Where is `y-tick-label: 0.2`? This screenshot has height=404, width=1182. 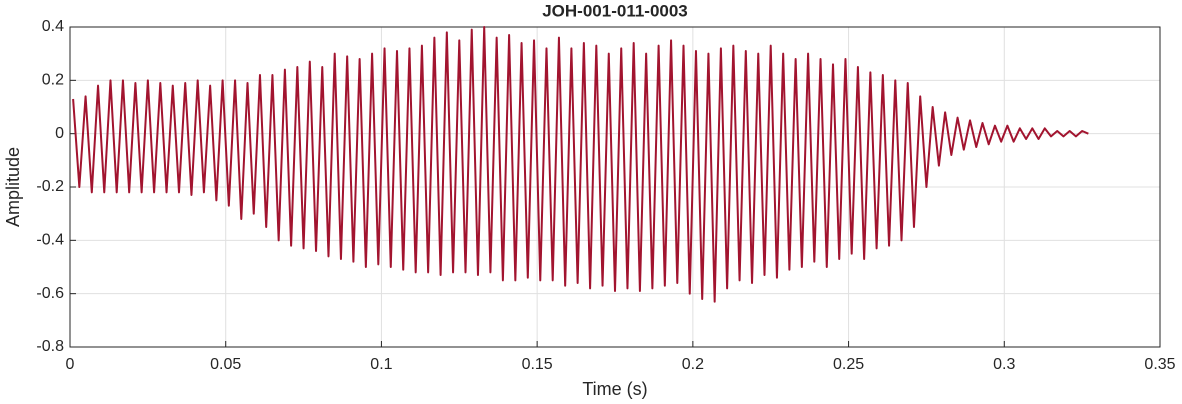 y-tick-label: 0.2 is located at coordinates (53, 80).